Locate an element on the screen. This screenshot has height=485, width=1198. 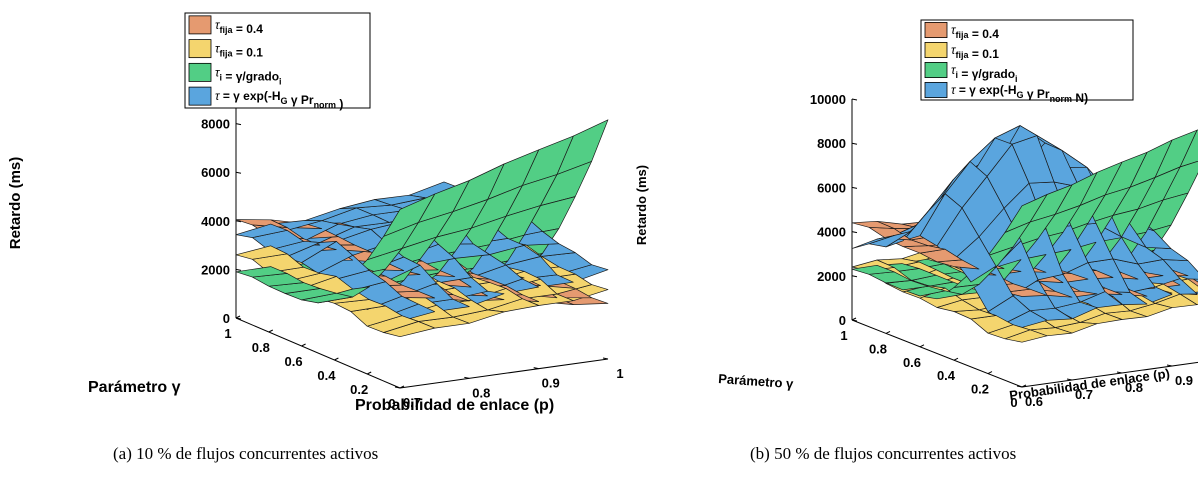
legend-box is located at coordinates (277, 60).